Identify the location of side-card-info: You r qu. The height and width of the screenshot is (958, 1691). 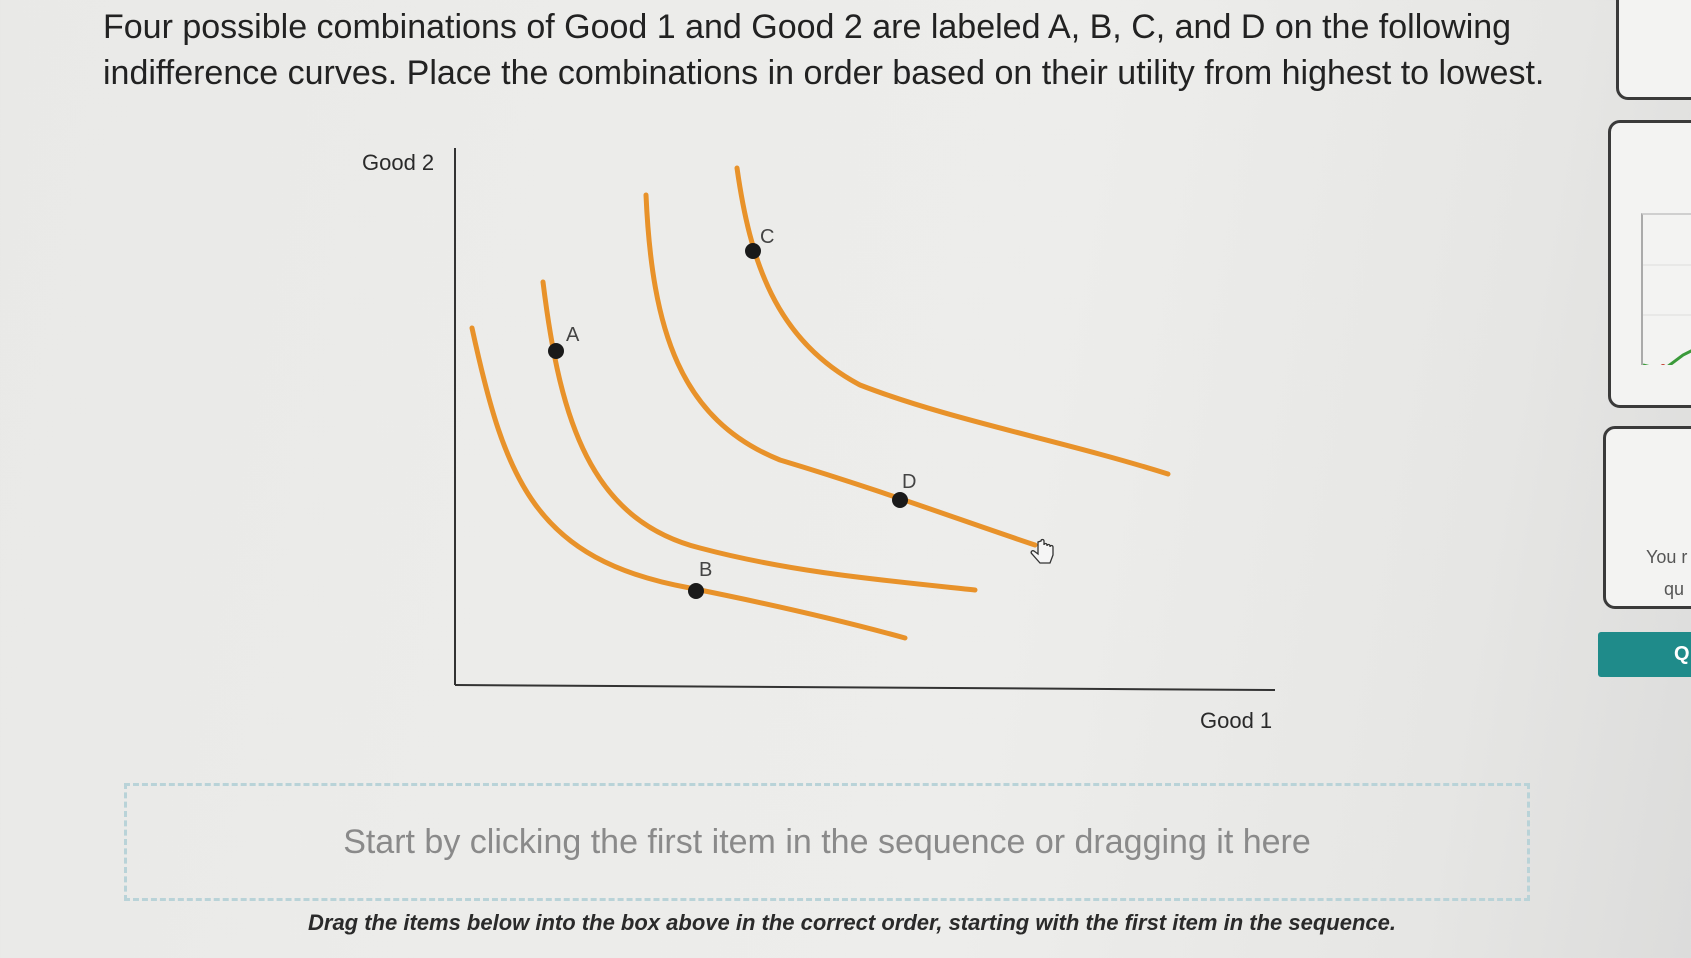
(1647, 517).